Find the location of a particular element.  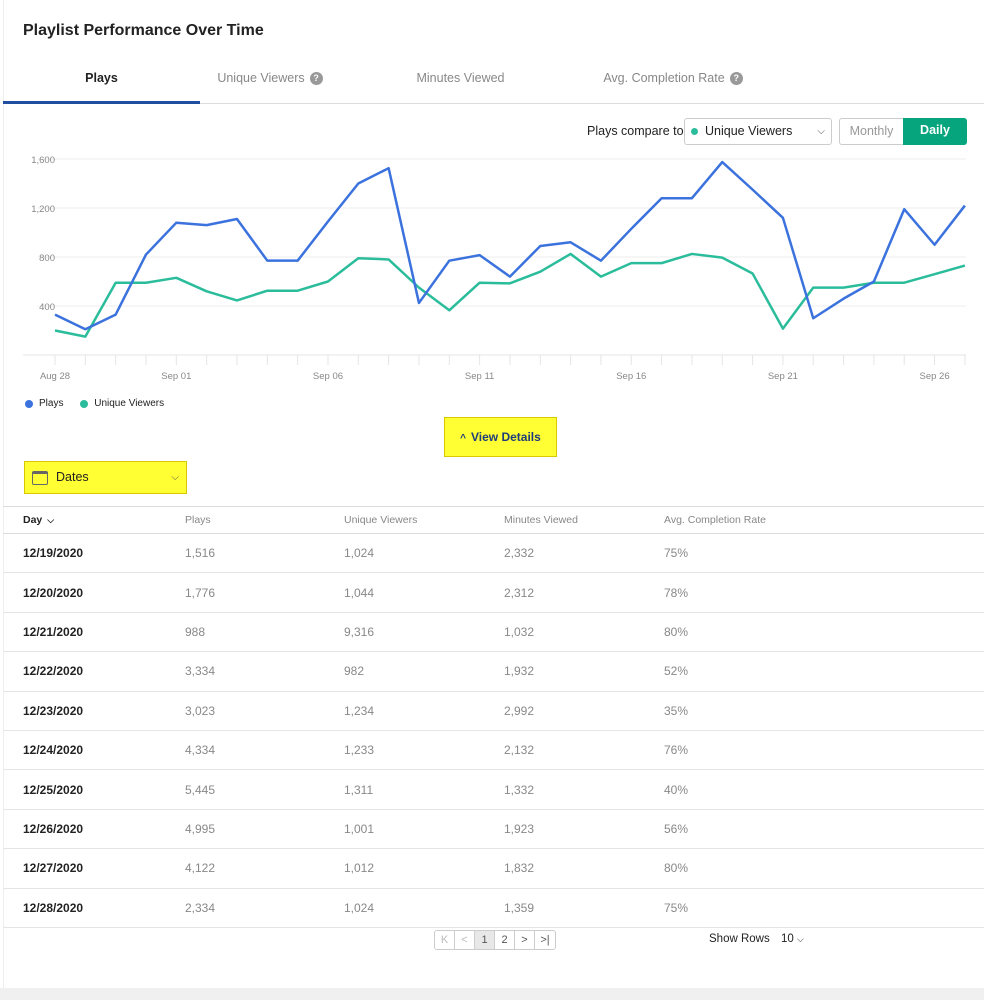

last-page-button: >| is located at coordinates (545, 940).